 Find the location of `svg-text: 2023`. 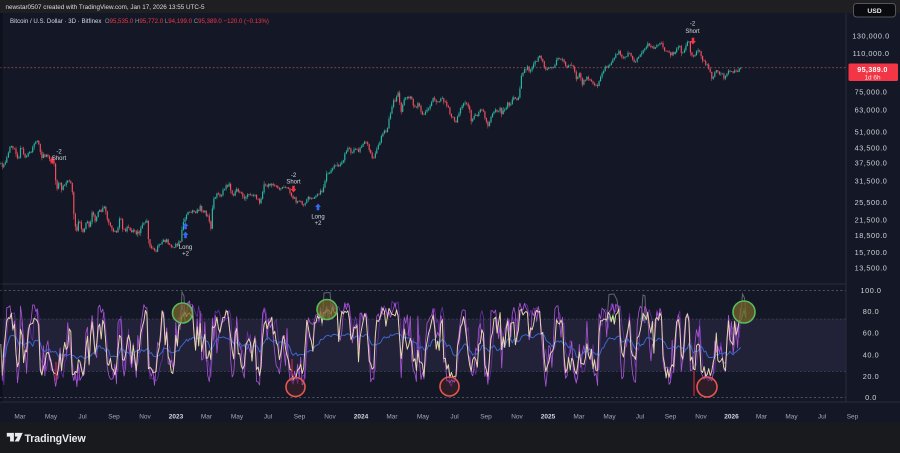

svg-text: 2023 is located at coordinates (176, 417).